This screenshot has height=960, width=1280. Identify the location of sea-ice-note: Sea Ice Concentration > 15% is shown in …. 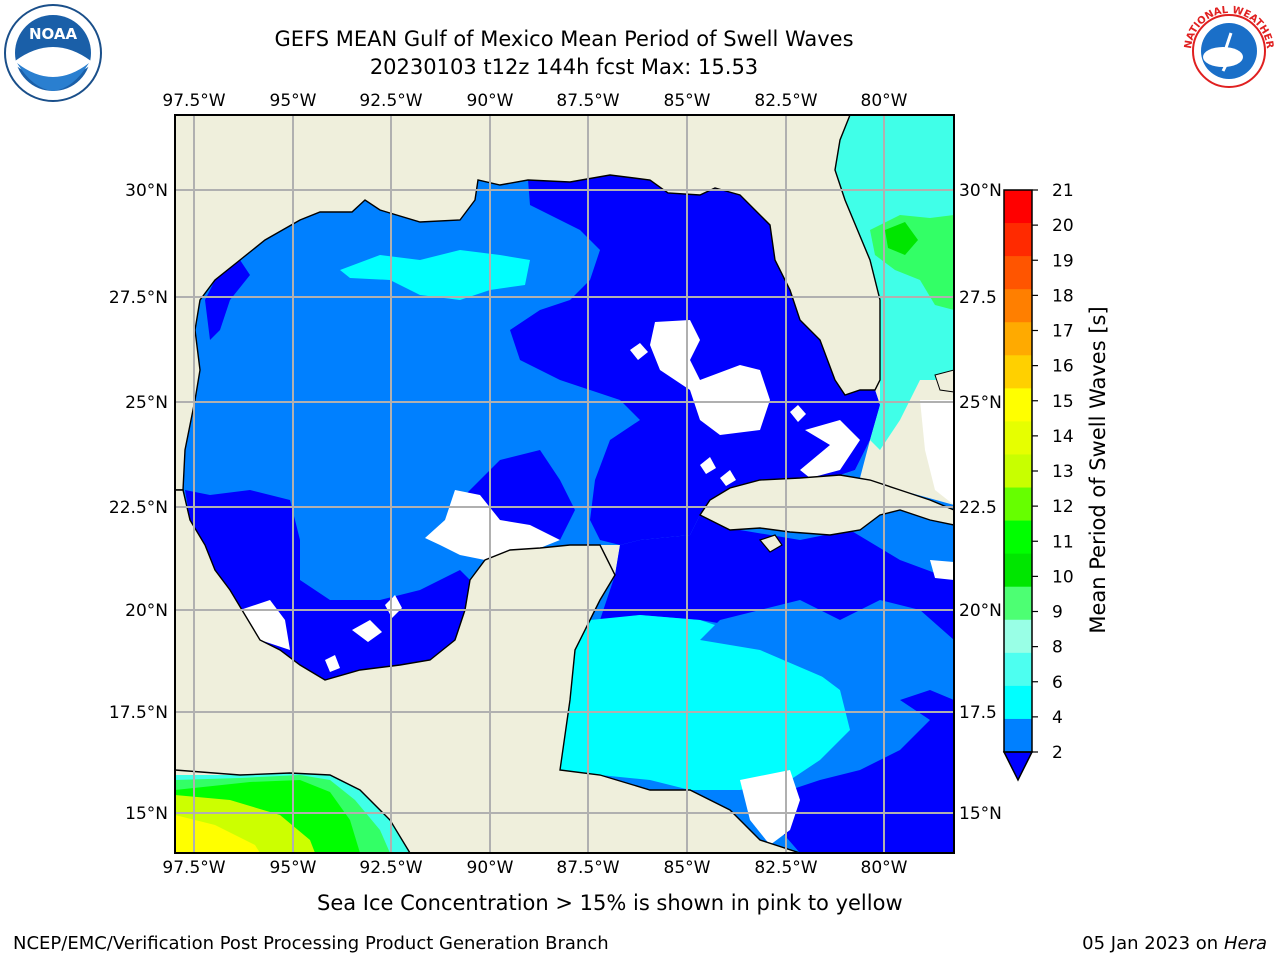
(610, 903).